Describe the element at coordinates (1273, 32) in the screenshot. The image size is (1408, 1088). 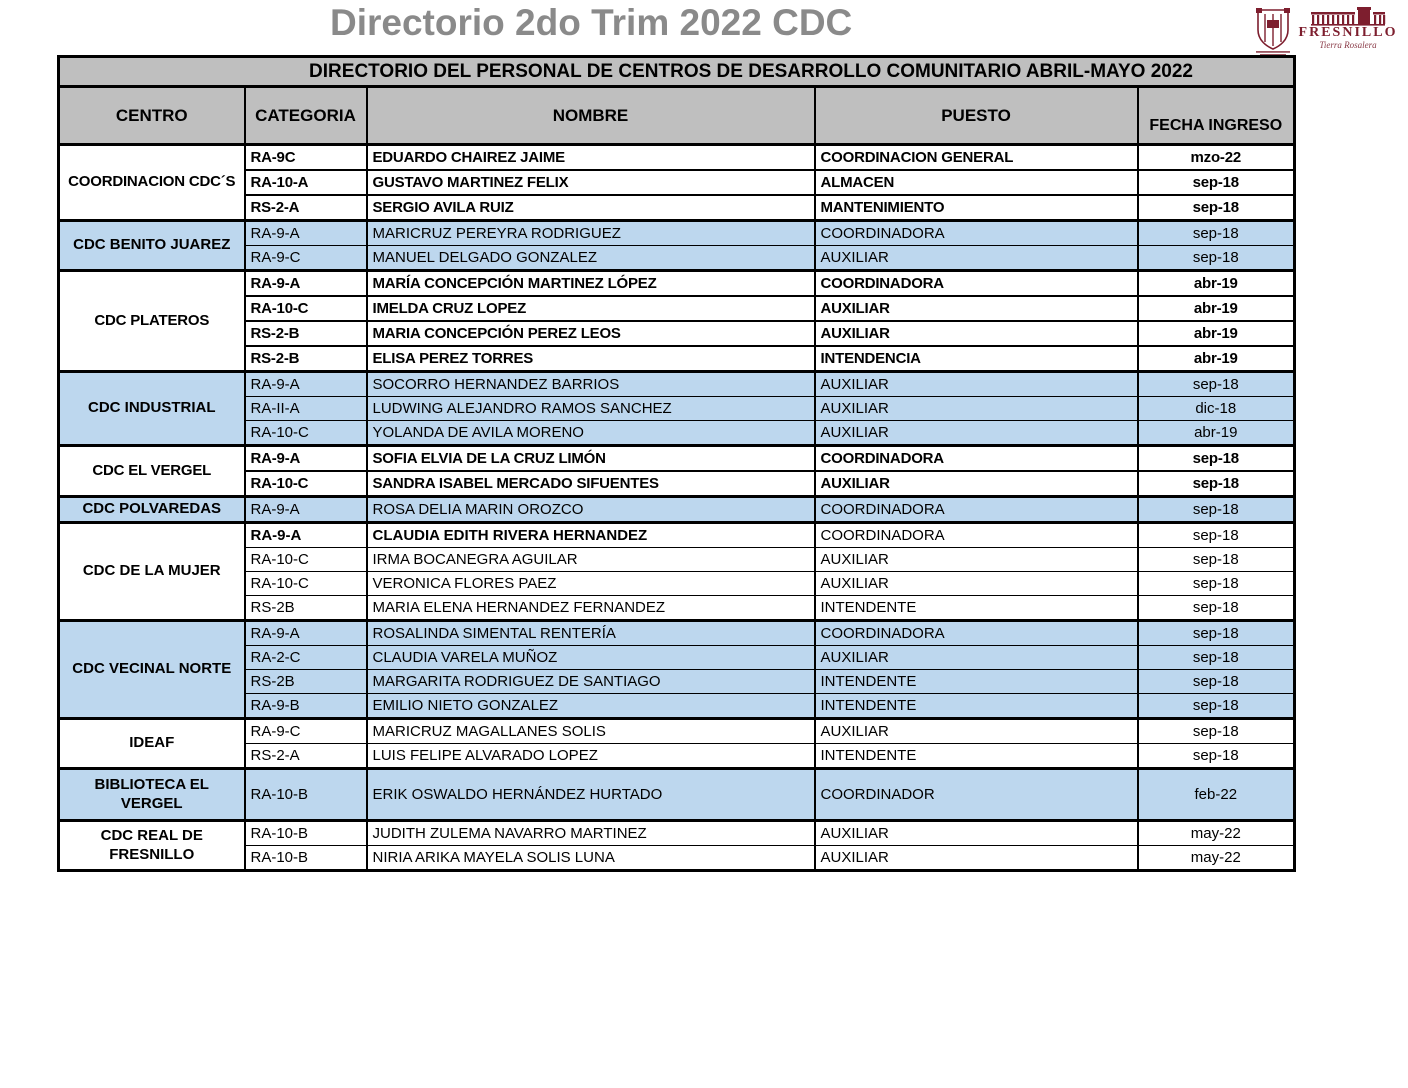
I see `crest-logo-icon` at that location.